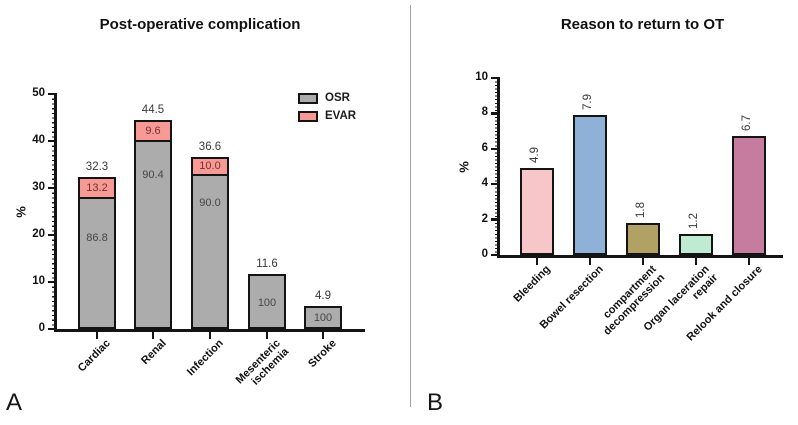  I want to click on panel-divider, so click(410, 206).